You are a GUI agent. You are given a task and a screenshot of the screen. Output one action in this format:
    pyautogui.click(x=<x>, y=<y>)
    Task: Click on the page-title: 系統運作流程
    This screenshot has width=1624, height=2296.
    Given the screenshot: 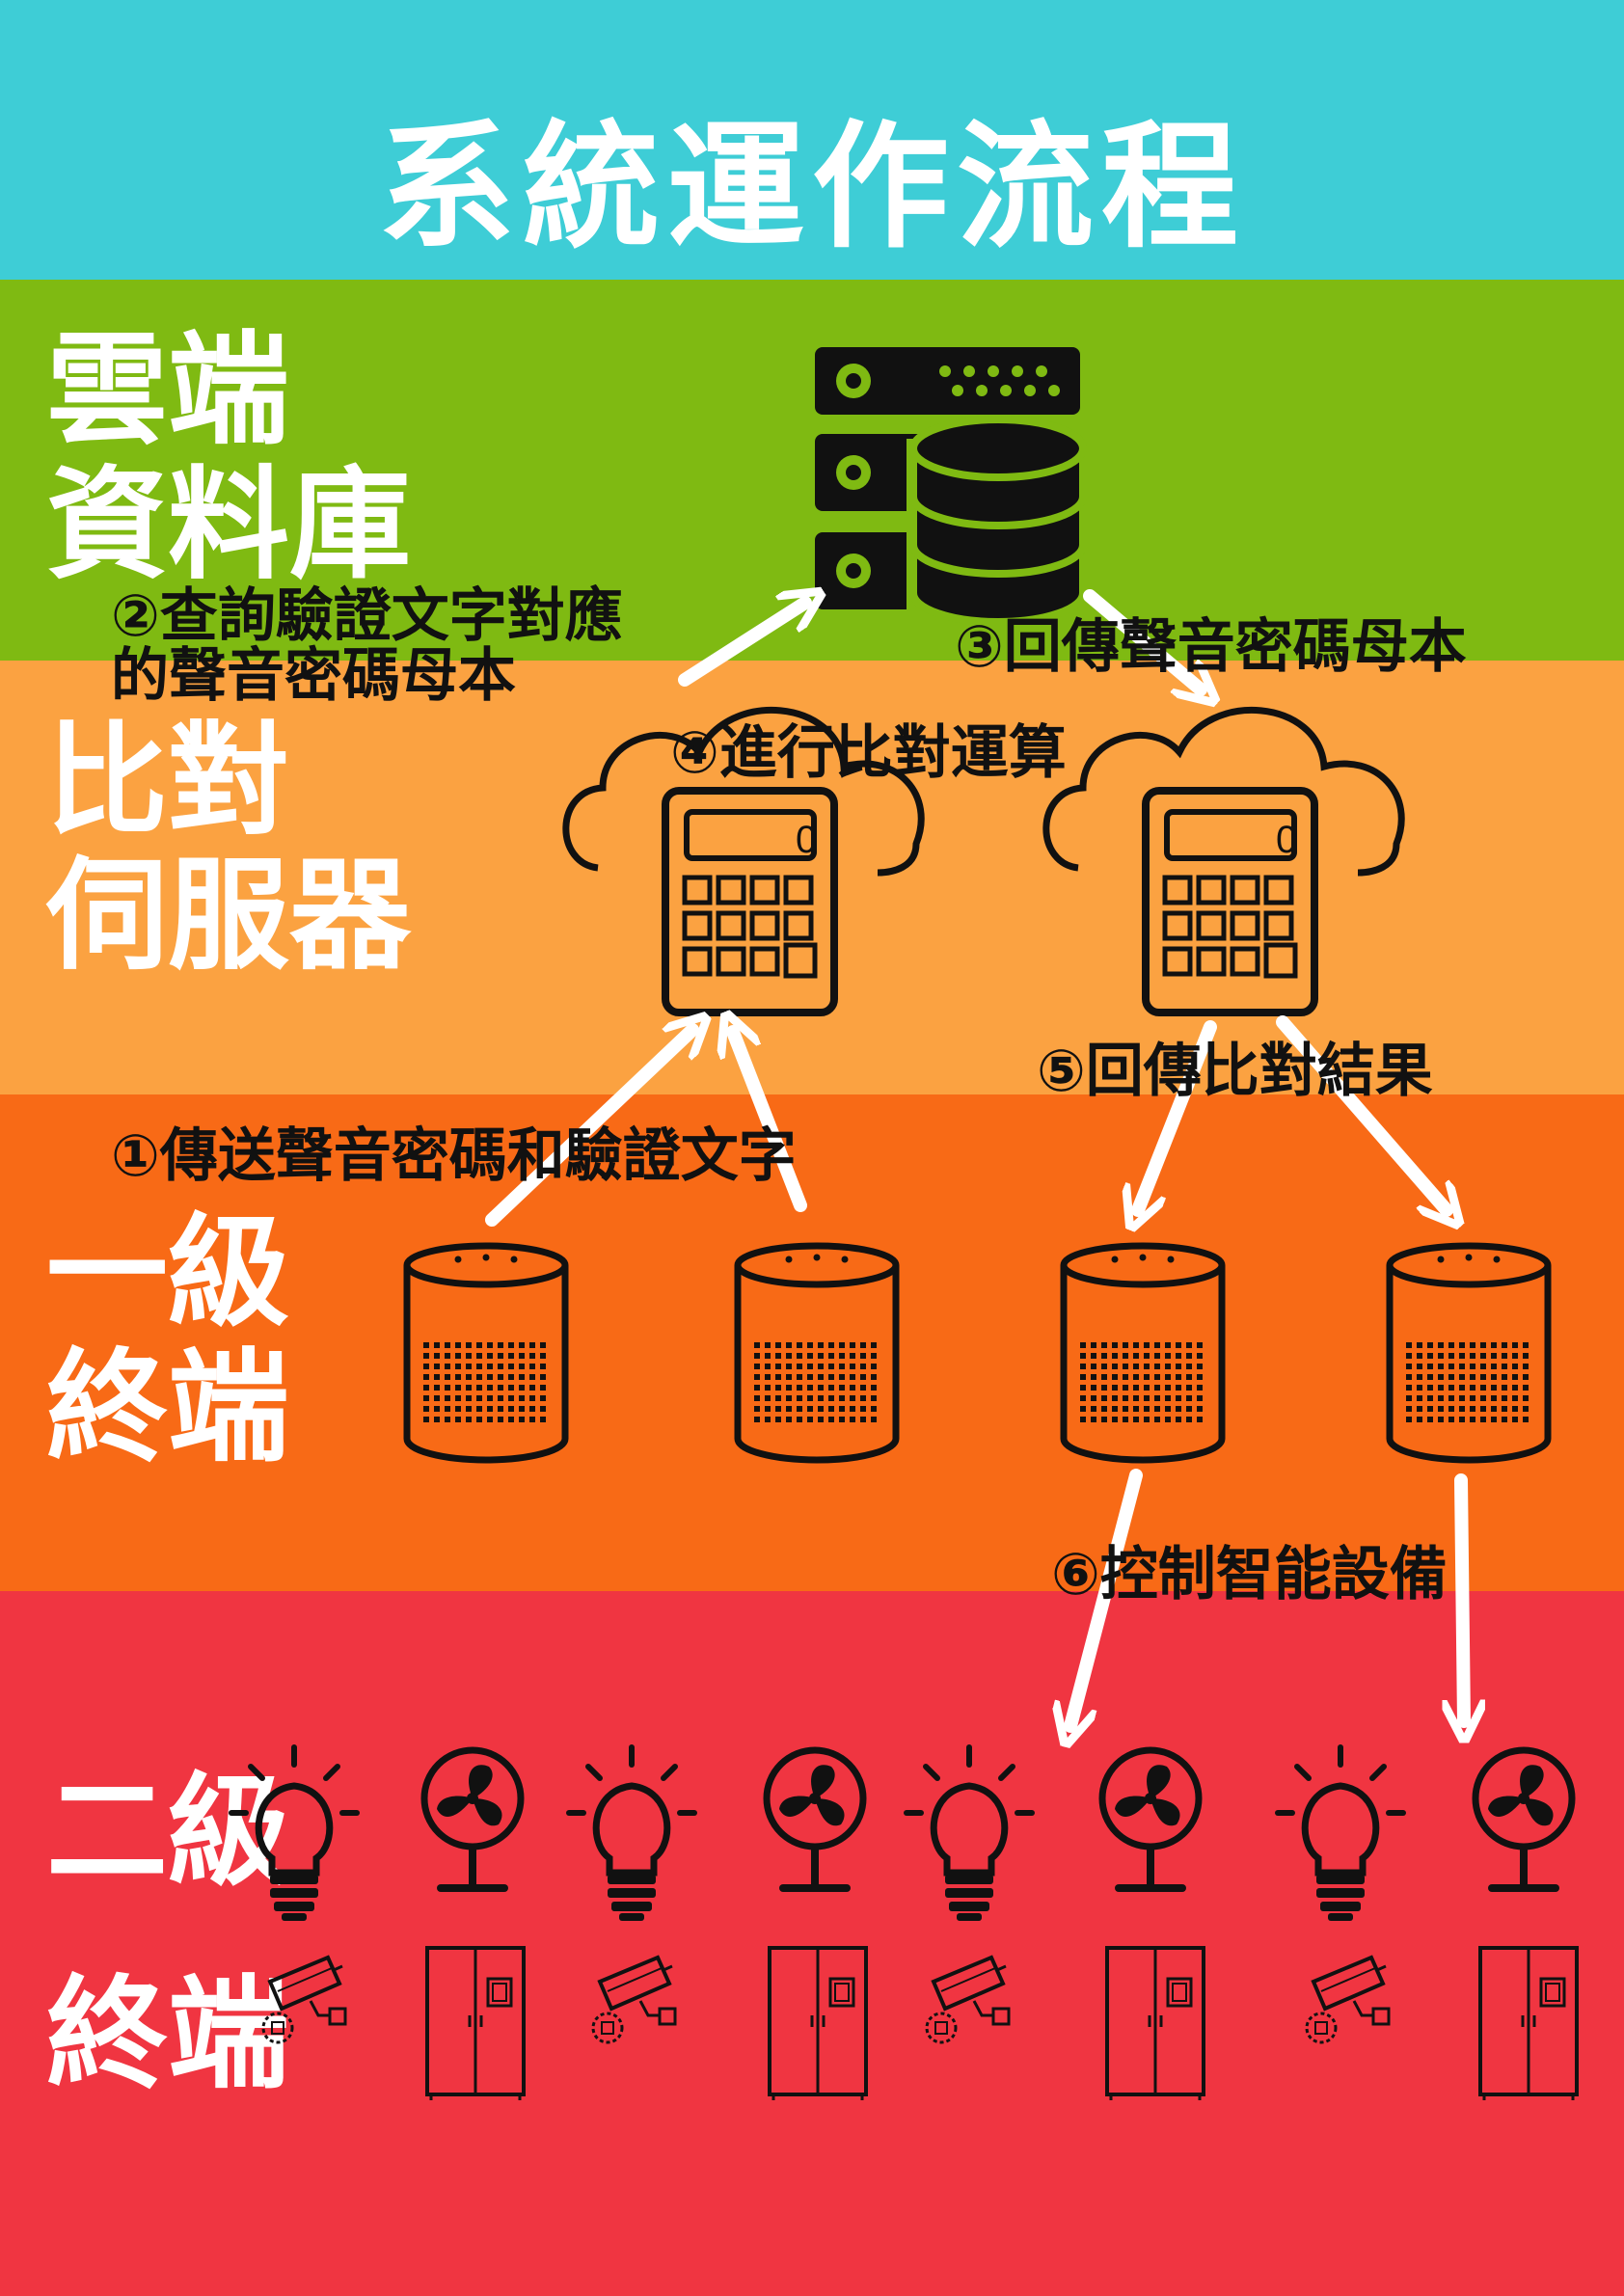 What is the action you would take?
    pyautogui.click(x=812, y=187)
    